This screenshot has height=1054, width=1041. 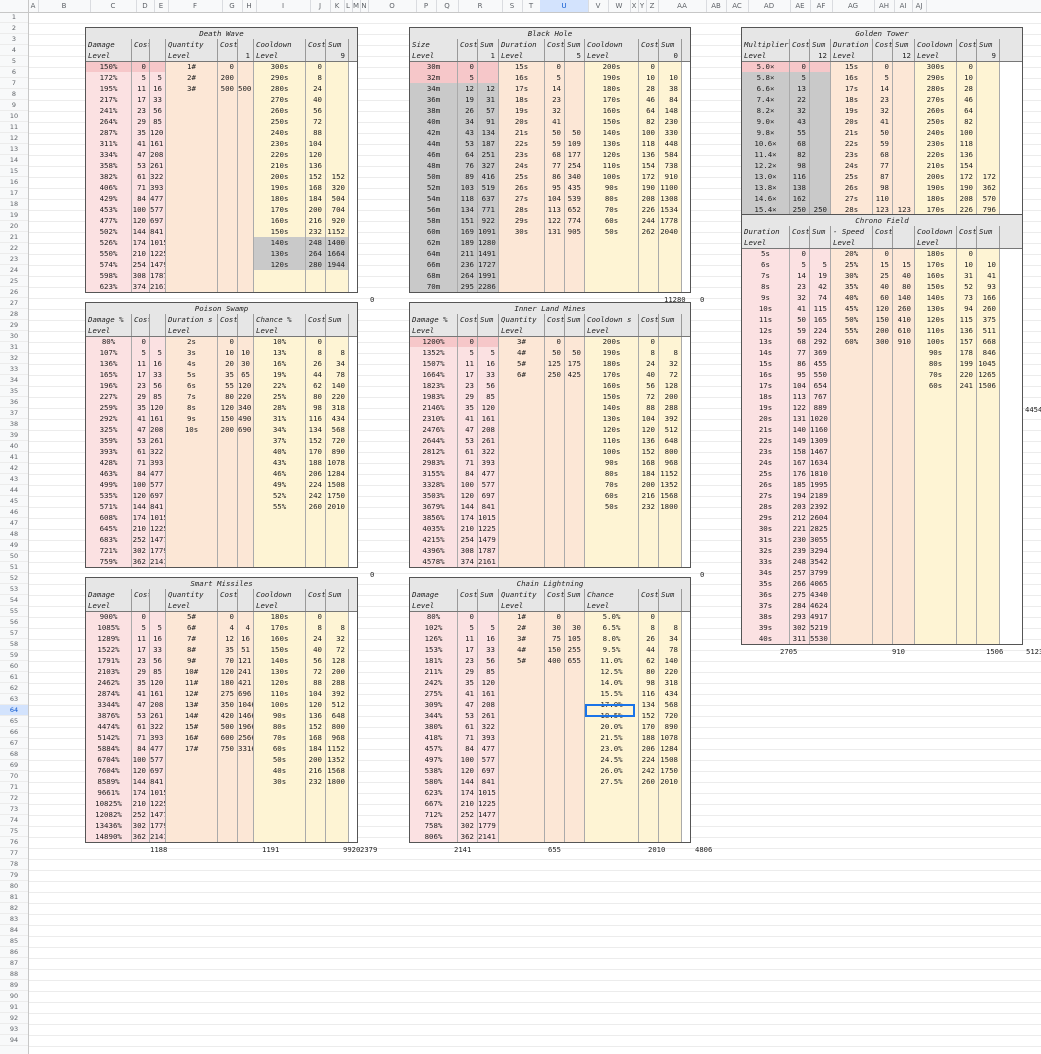 What do you see at coordinates (648, 187) in the screenshot?
I see `data-cell: 190` at bounding box center [648, 187].